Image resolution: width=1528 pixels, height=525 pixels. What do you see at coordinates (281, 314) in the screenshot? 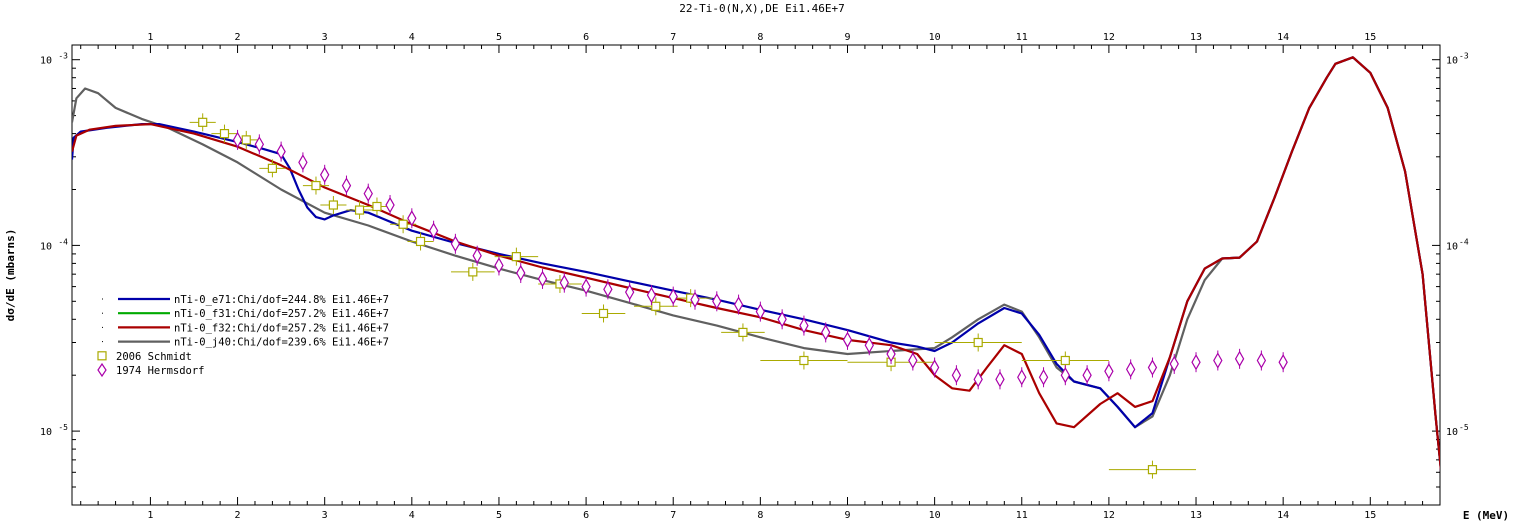
I see `legend-label: nTi-0_f31:Chi/dof=257.2% Ei1.46E+7` at bounding box center [281, 314].